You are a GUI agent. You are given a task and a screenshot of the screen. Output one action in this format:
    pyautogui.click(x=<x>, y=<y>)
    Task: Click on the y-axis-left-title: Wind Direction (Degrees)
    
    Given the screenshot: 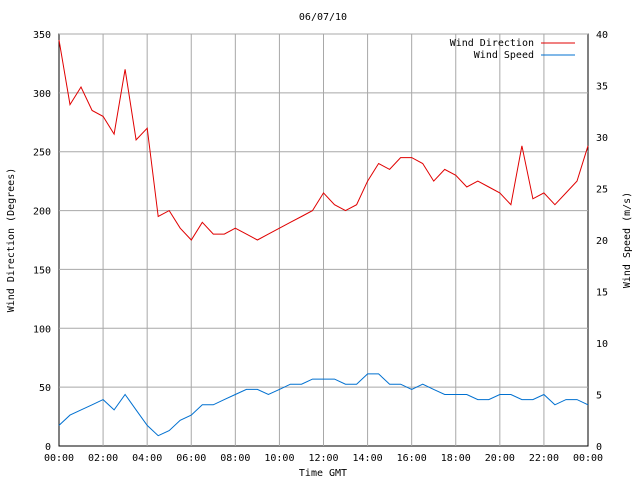 What is the action you would take?
    pyautogui.click(x=11, y=240)
    